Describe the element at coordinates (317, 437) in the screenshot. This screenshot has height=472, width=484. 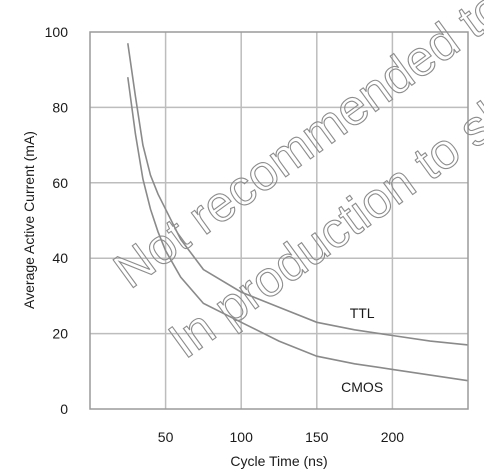
I see `x-tick-label-150: 150` at that location.